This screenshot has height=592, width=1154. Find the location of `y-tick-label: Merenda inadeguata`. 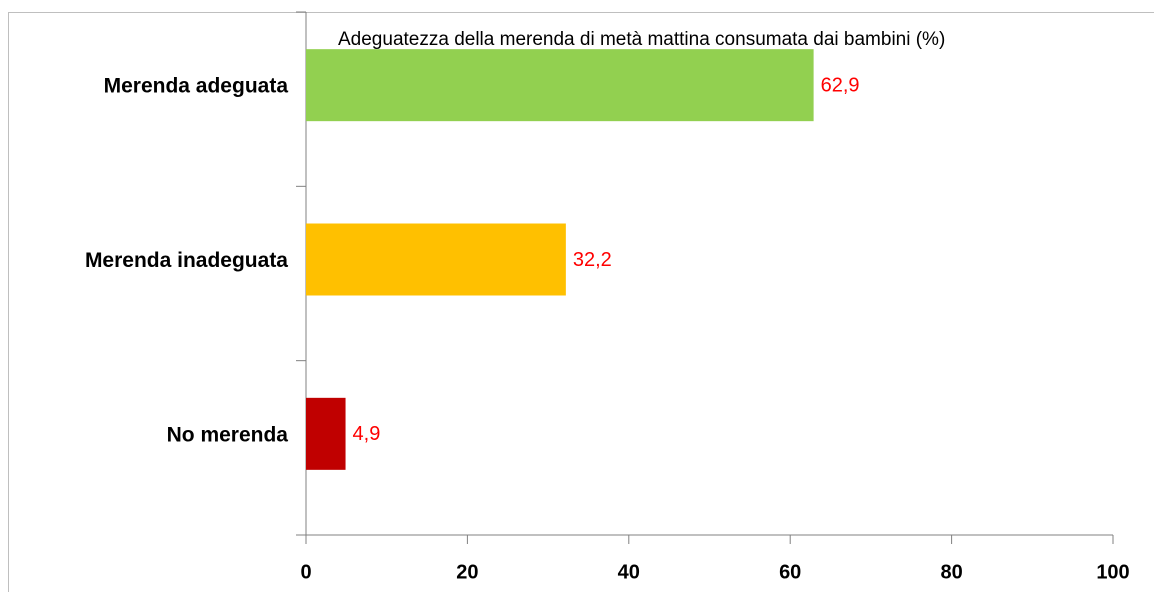

y-tick-label: Merenda inadeguata is located at coordinates (186, 260).